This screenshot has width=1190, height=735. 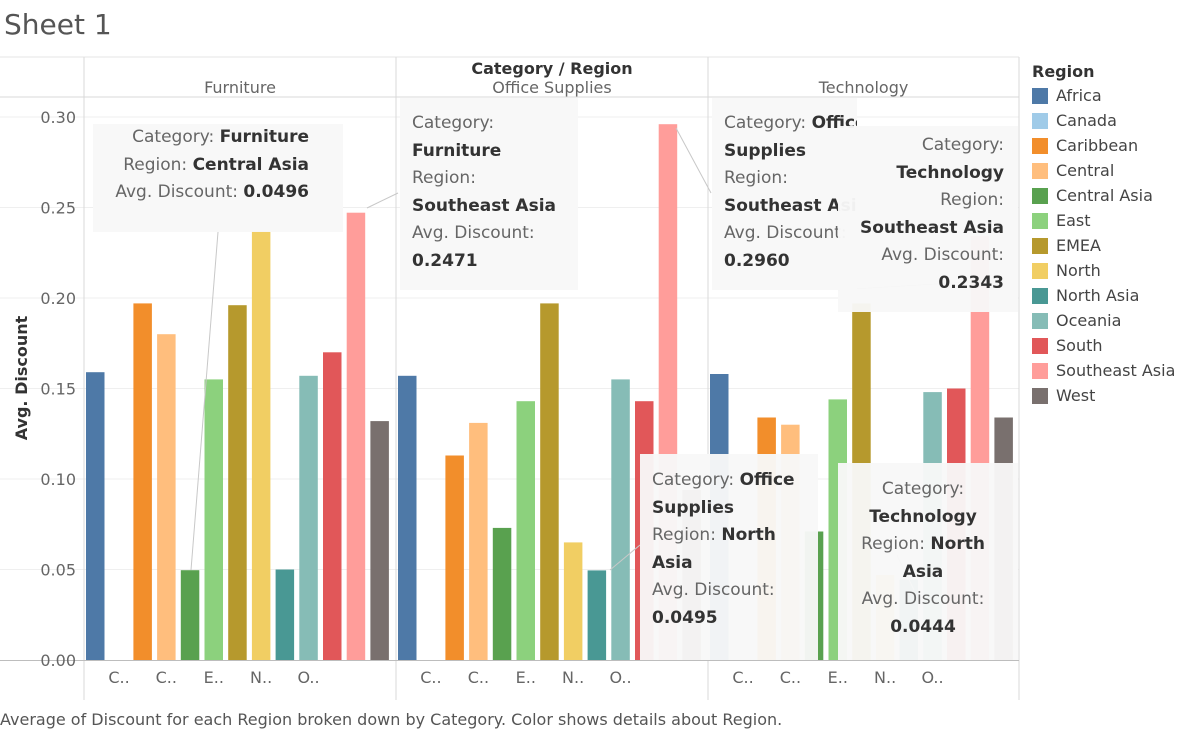 What do you see at coordinates (1103, 95) in the screenshot?
I see `legend-item: Africa` at bounding box center [1103, 95].